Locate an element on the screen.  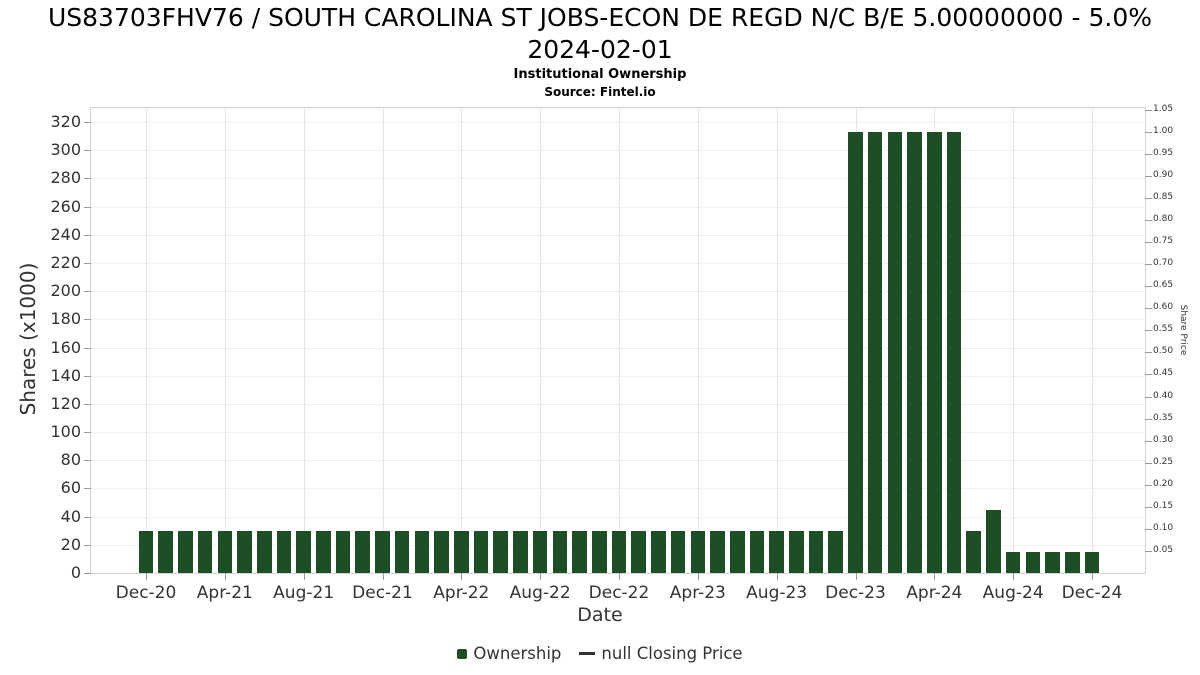
closing-price-line-icon is located at coordinates (587, 653).